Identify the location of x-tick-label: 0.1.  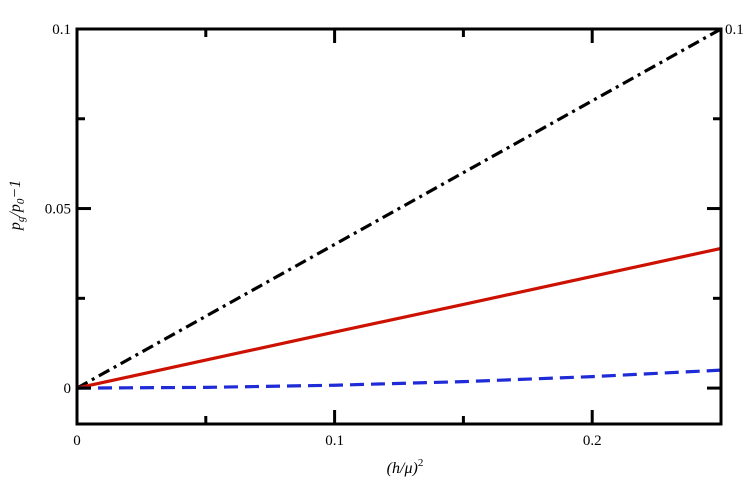
(334, 441).